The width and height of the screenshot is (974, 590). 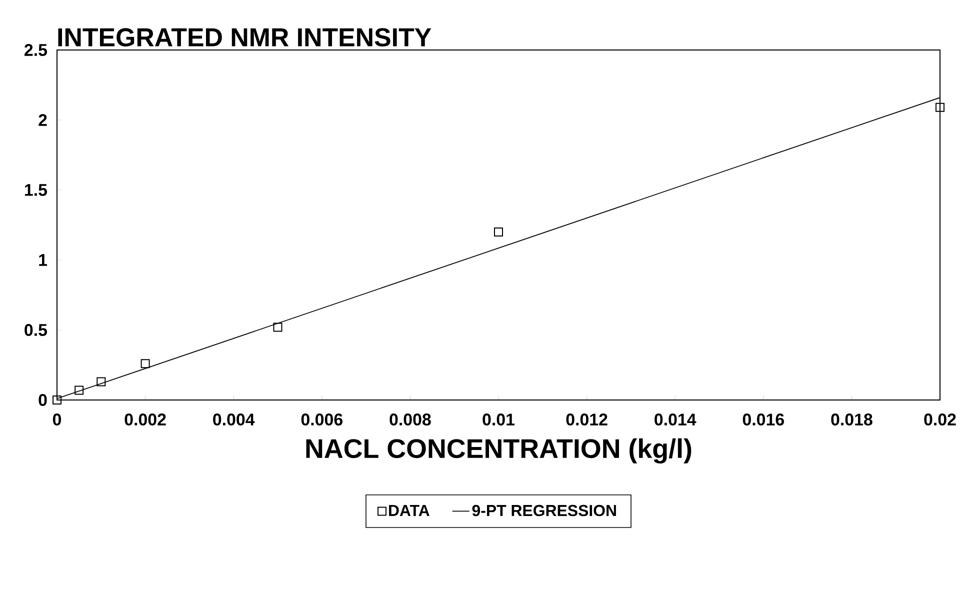 I want to click on y-tick-label: 2.5, so click(x=36, y=50).